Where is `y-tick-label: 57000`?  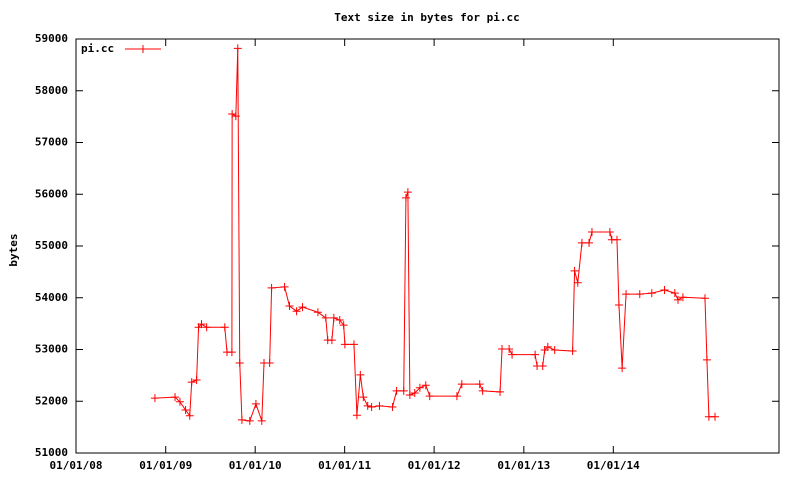
y-tick-label: 57000 is located at coordinates (51, 142).